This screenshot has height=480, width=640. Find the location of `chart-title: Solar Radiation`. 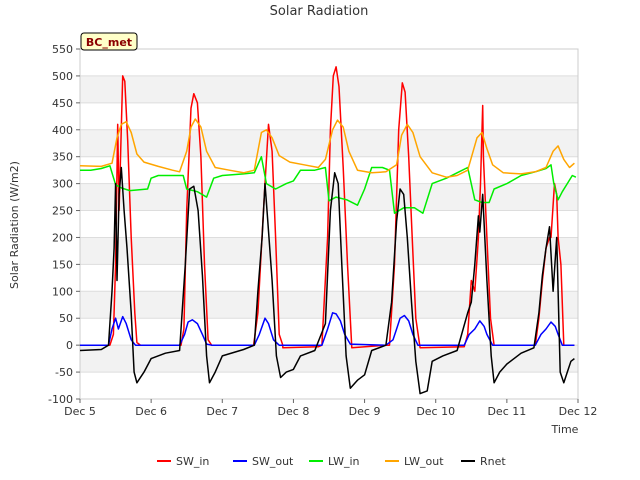

chart-title: Solar Radiation is located at coordinates (319, 11).